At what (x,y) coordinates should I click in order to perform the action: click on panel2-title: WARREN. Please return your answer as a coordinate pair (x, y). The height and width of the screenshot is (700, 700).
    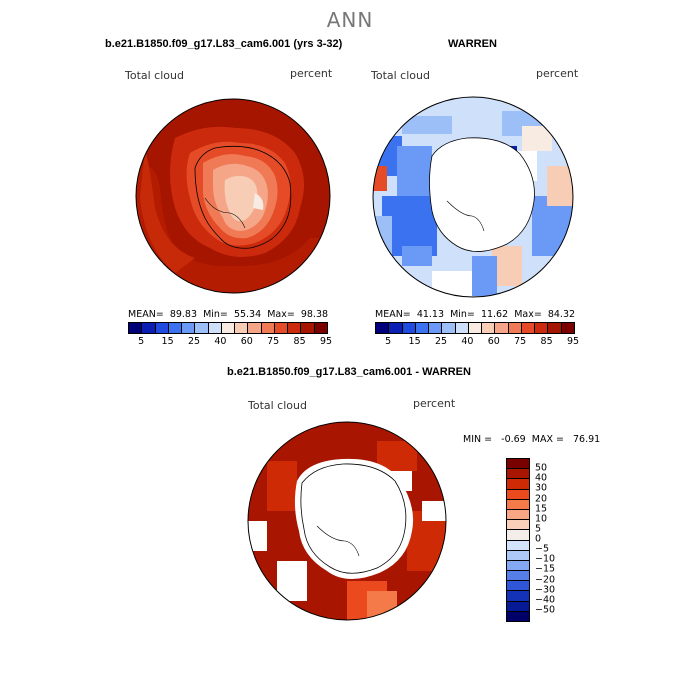
    Looking at the image, I should click on (472, 44).